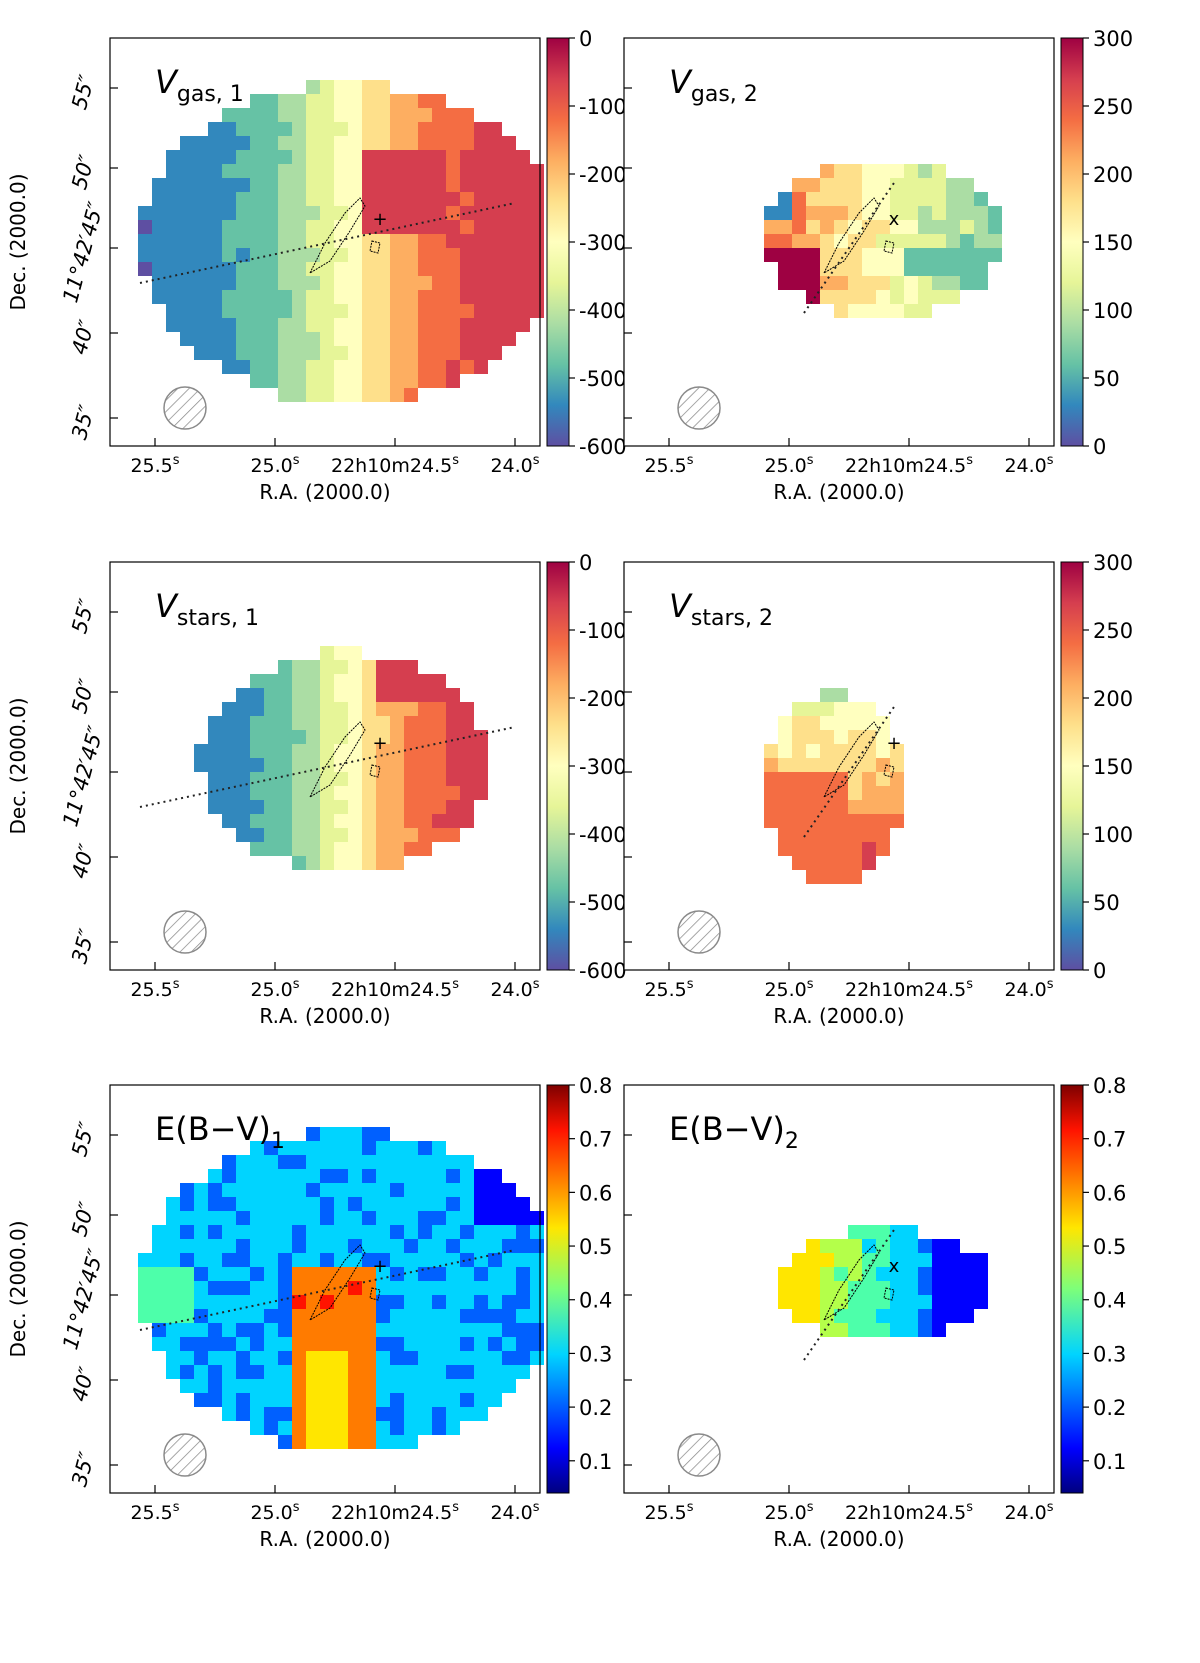 The height and width of the screenshot is (1663, 1200). I want to click on colorbar-tick-label: 0.3, so click(595, 1354).